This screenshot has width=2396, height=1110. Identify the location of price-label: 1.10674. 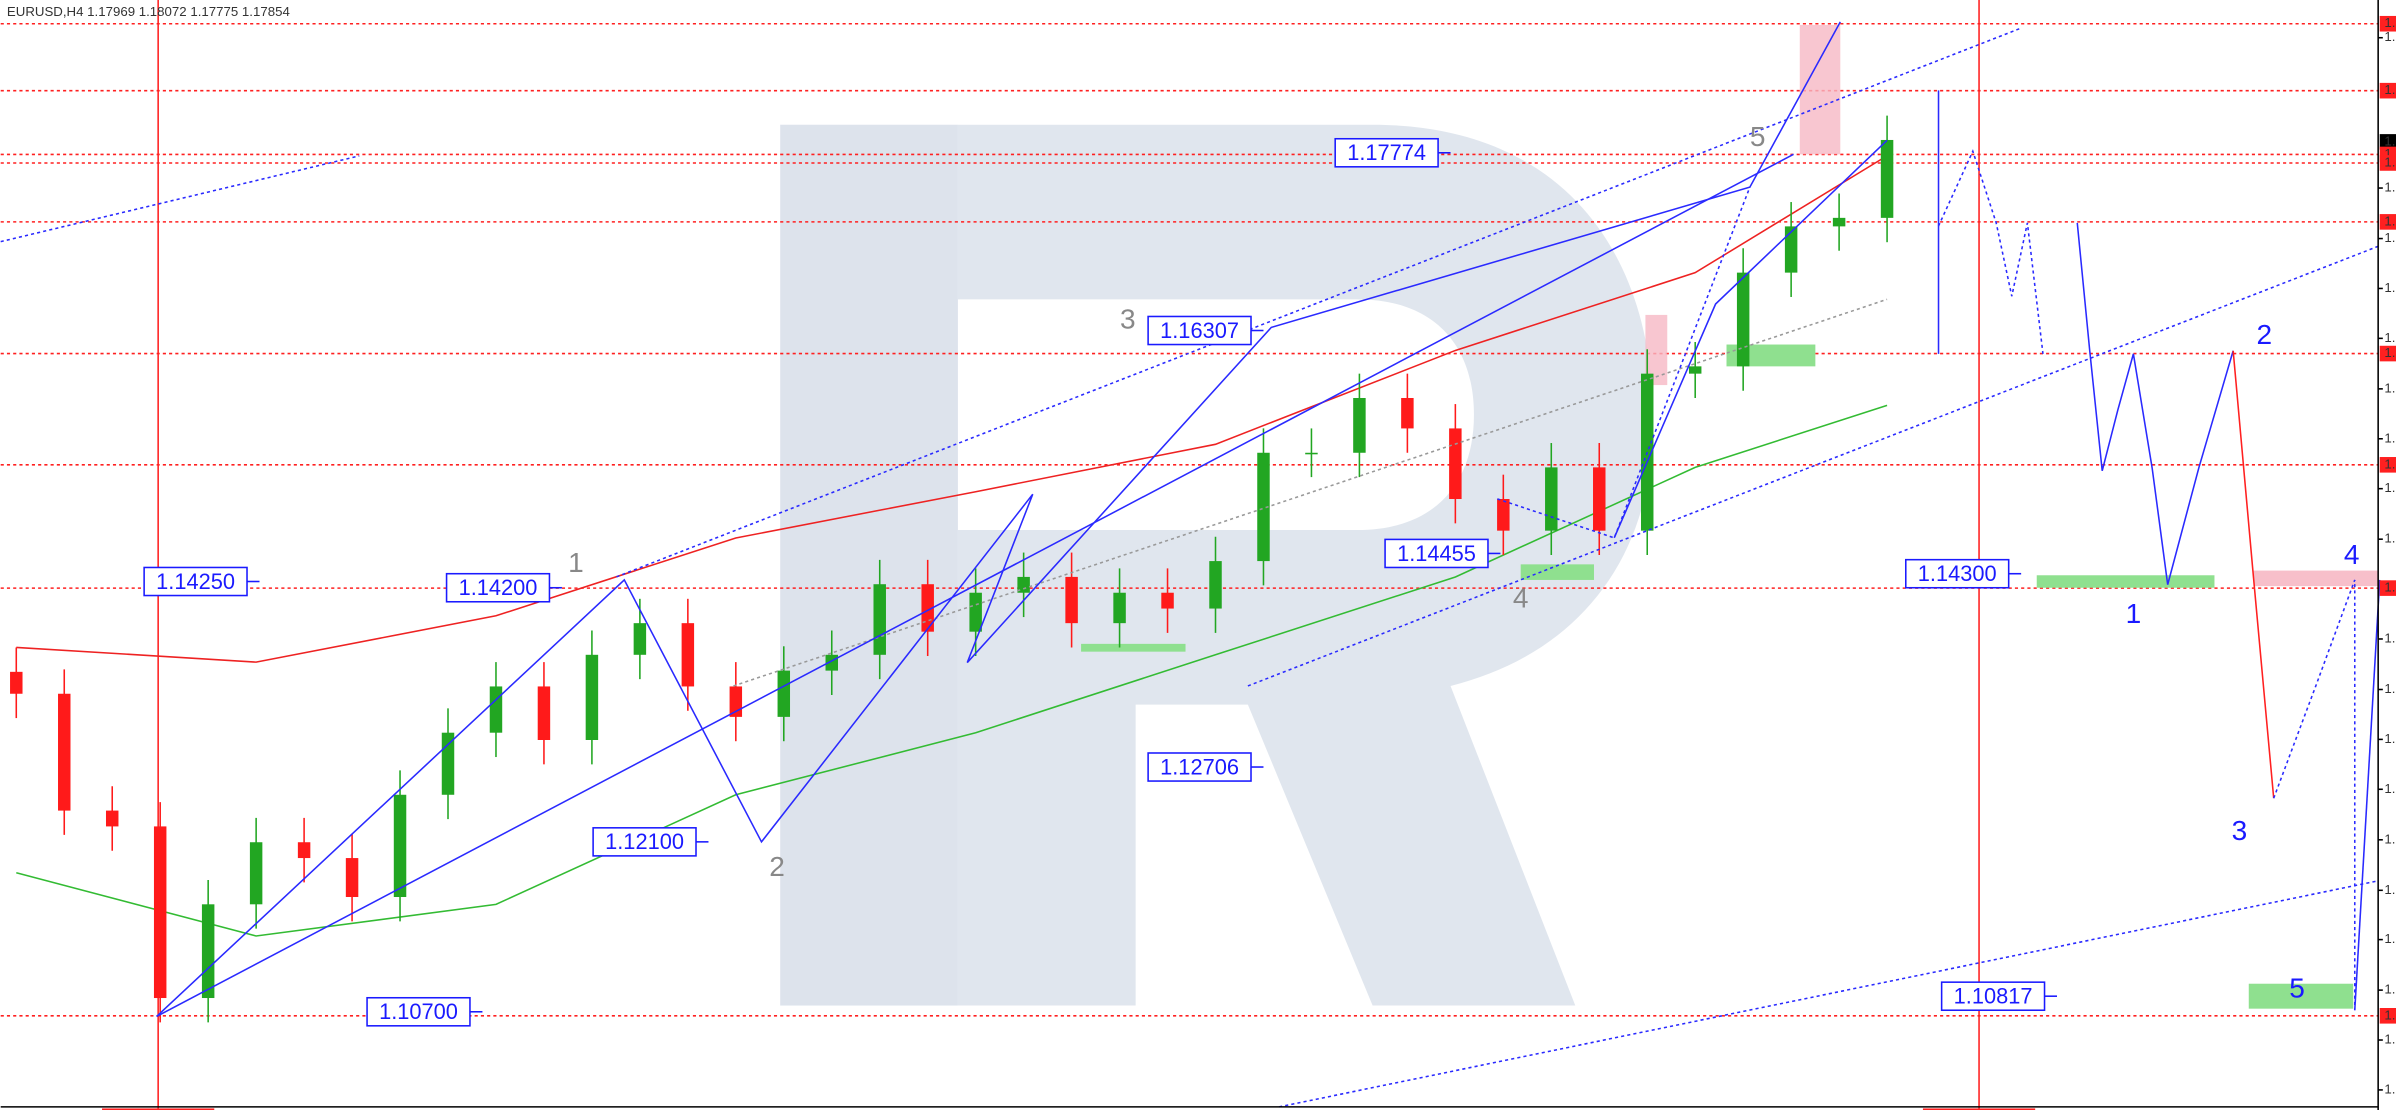
(2390, 1014).